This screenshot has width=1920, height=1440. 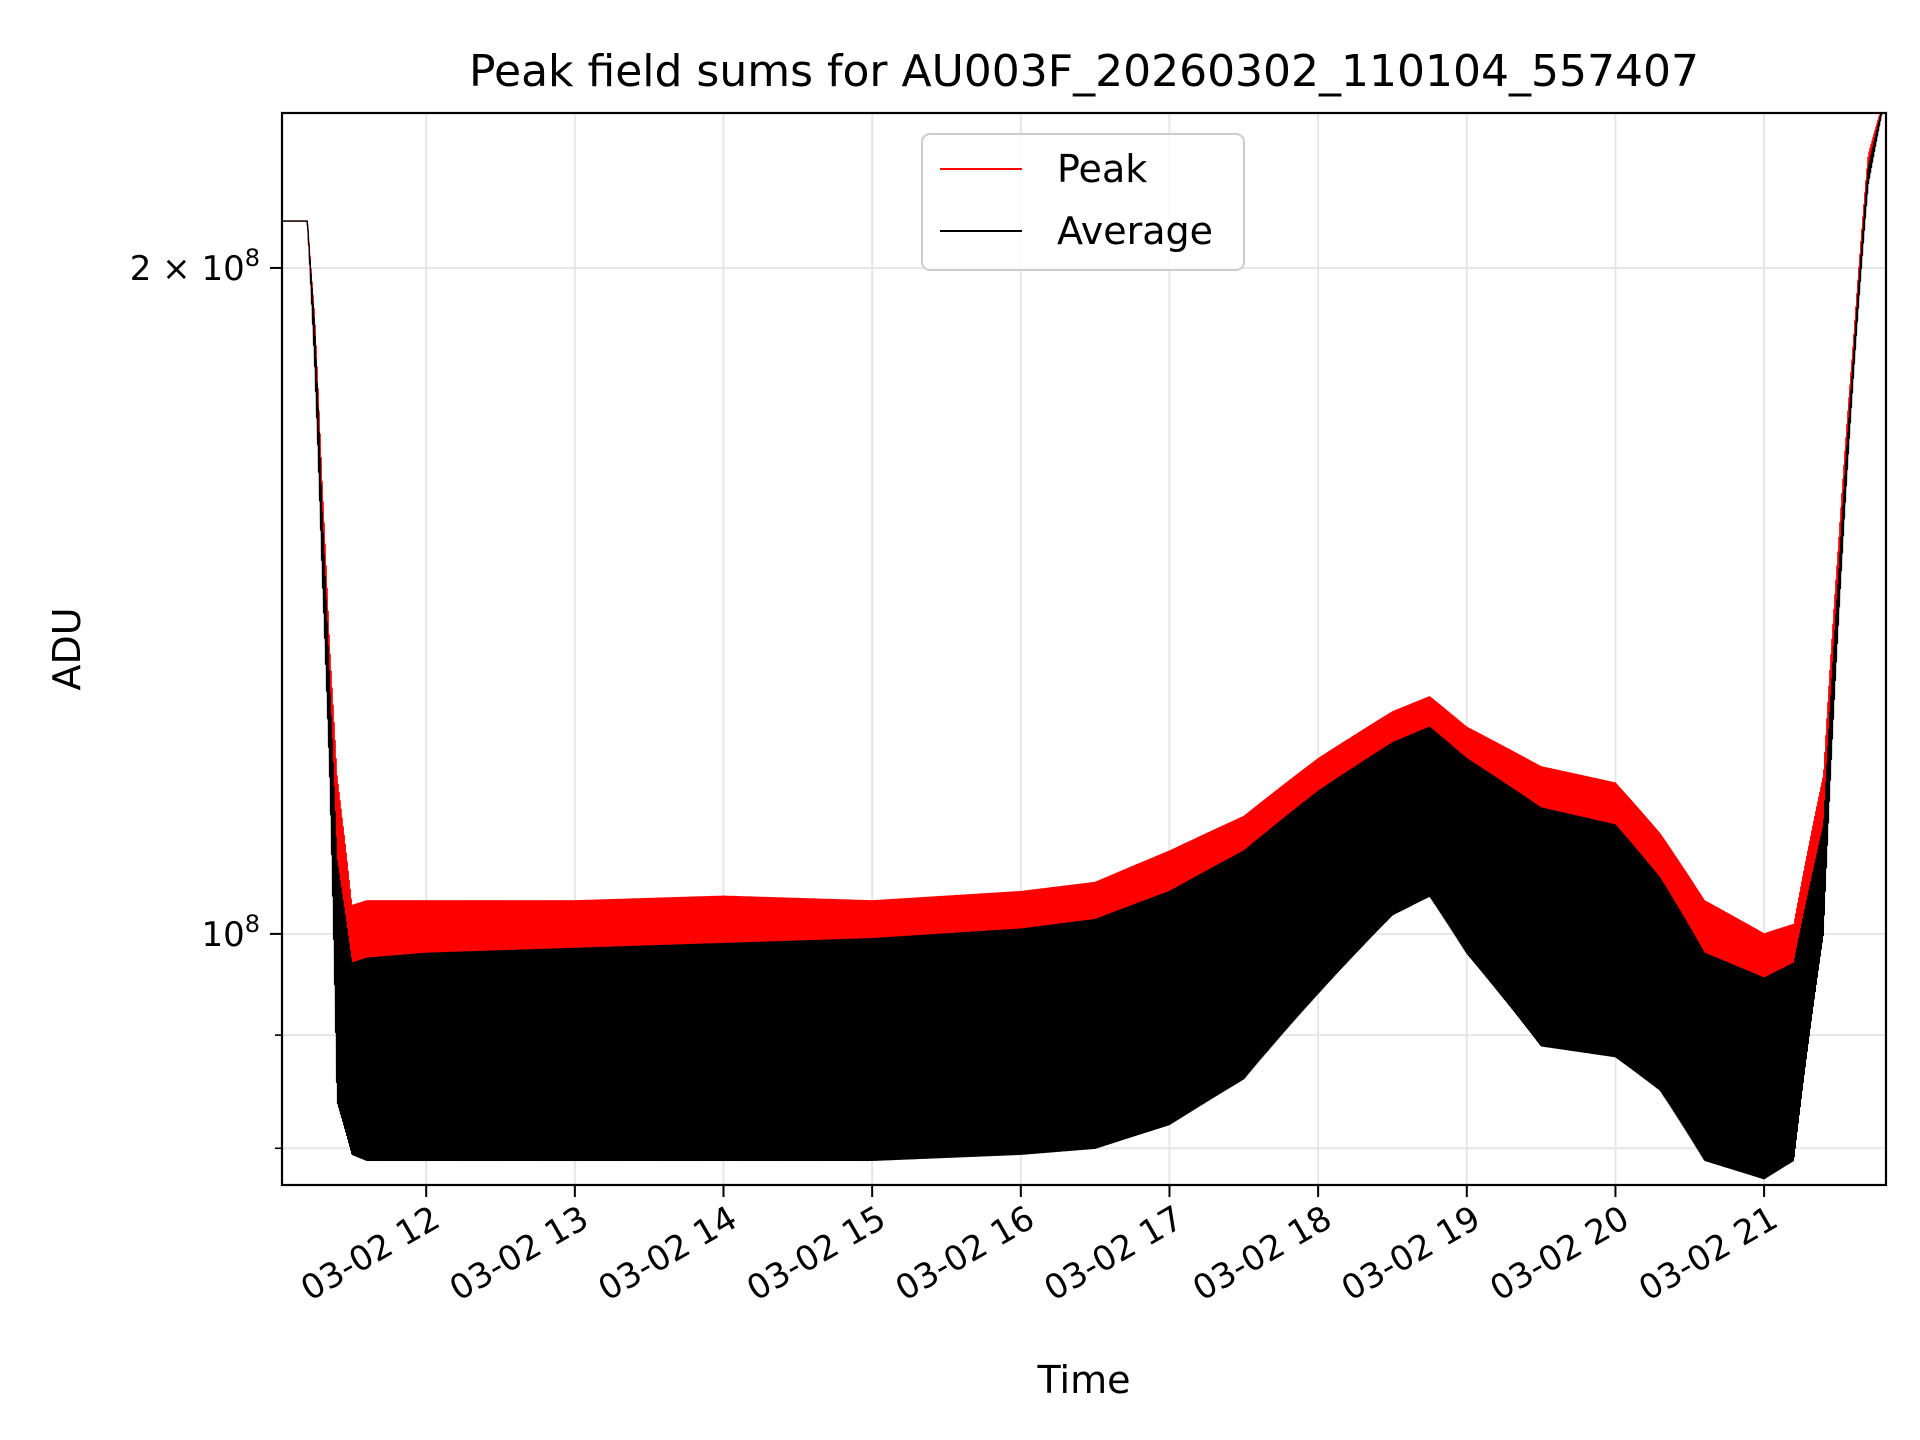 I want to click on y-tick-label: 2 × 108, so click(x=195, y=266).